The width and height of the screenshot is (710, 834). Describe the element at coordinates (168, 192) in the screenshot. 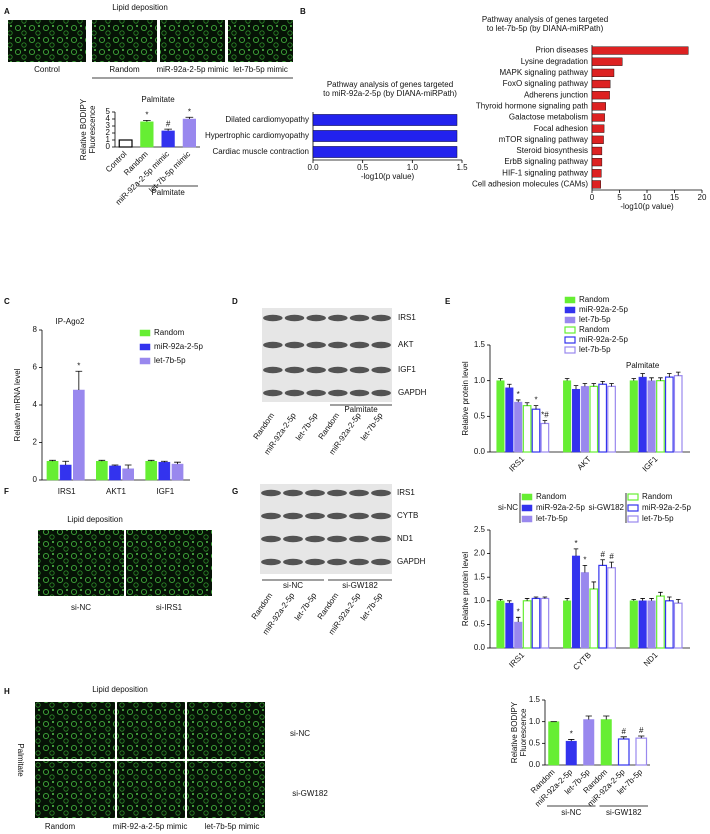

I see `group-label: Palmitate` at that location.